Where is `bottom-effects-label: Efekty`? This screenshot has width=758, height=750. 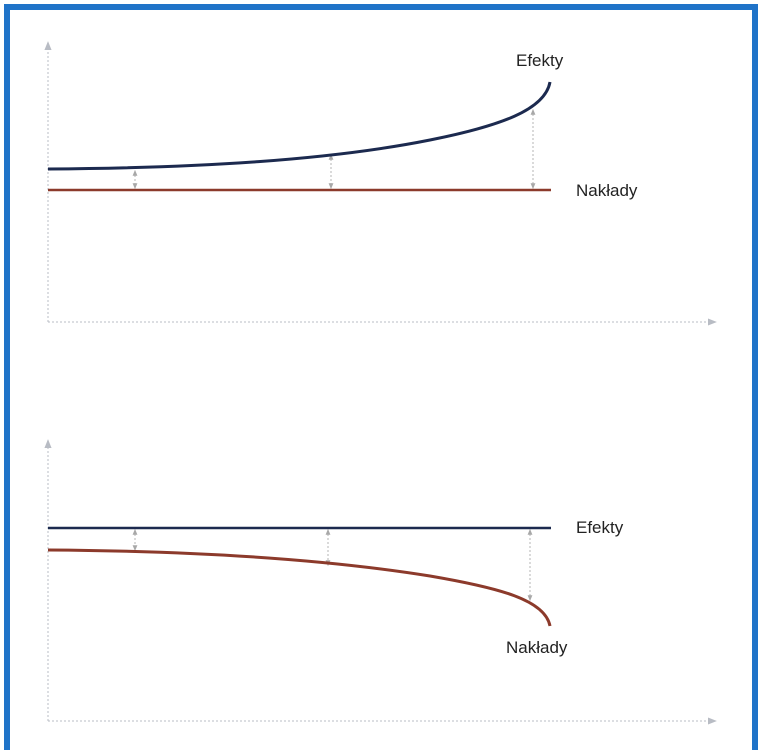 bottom-effects-label: Efekty is located at coordinates (600, 527).